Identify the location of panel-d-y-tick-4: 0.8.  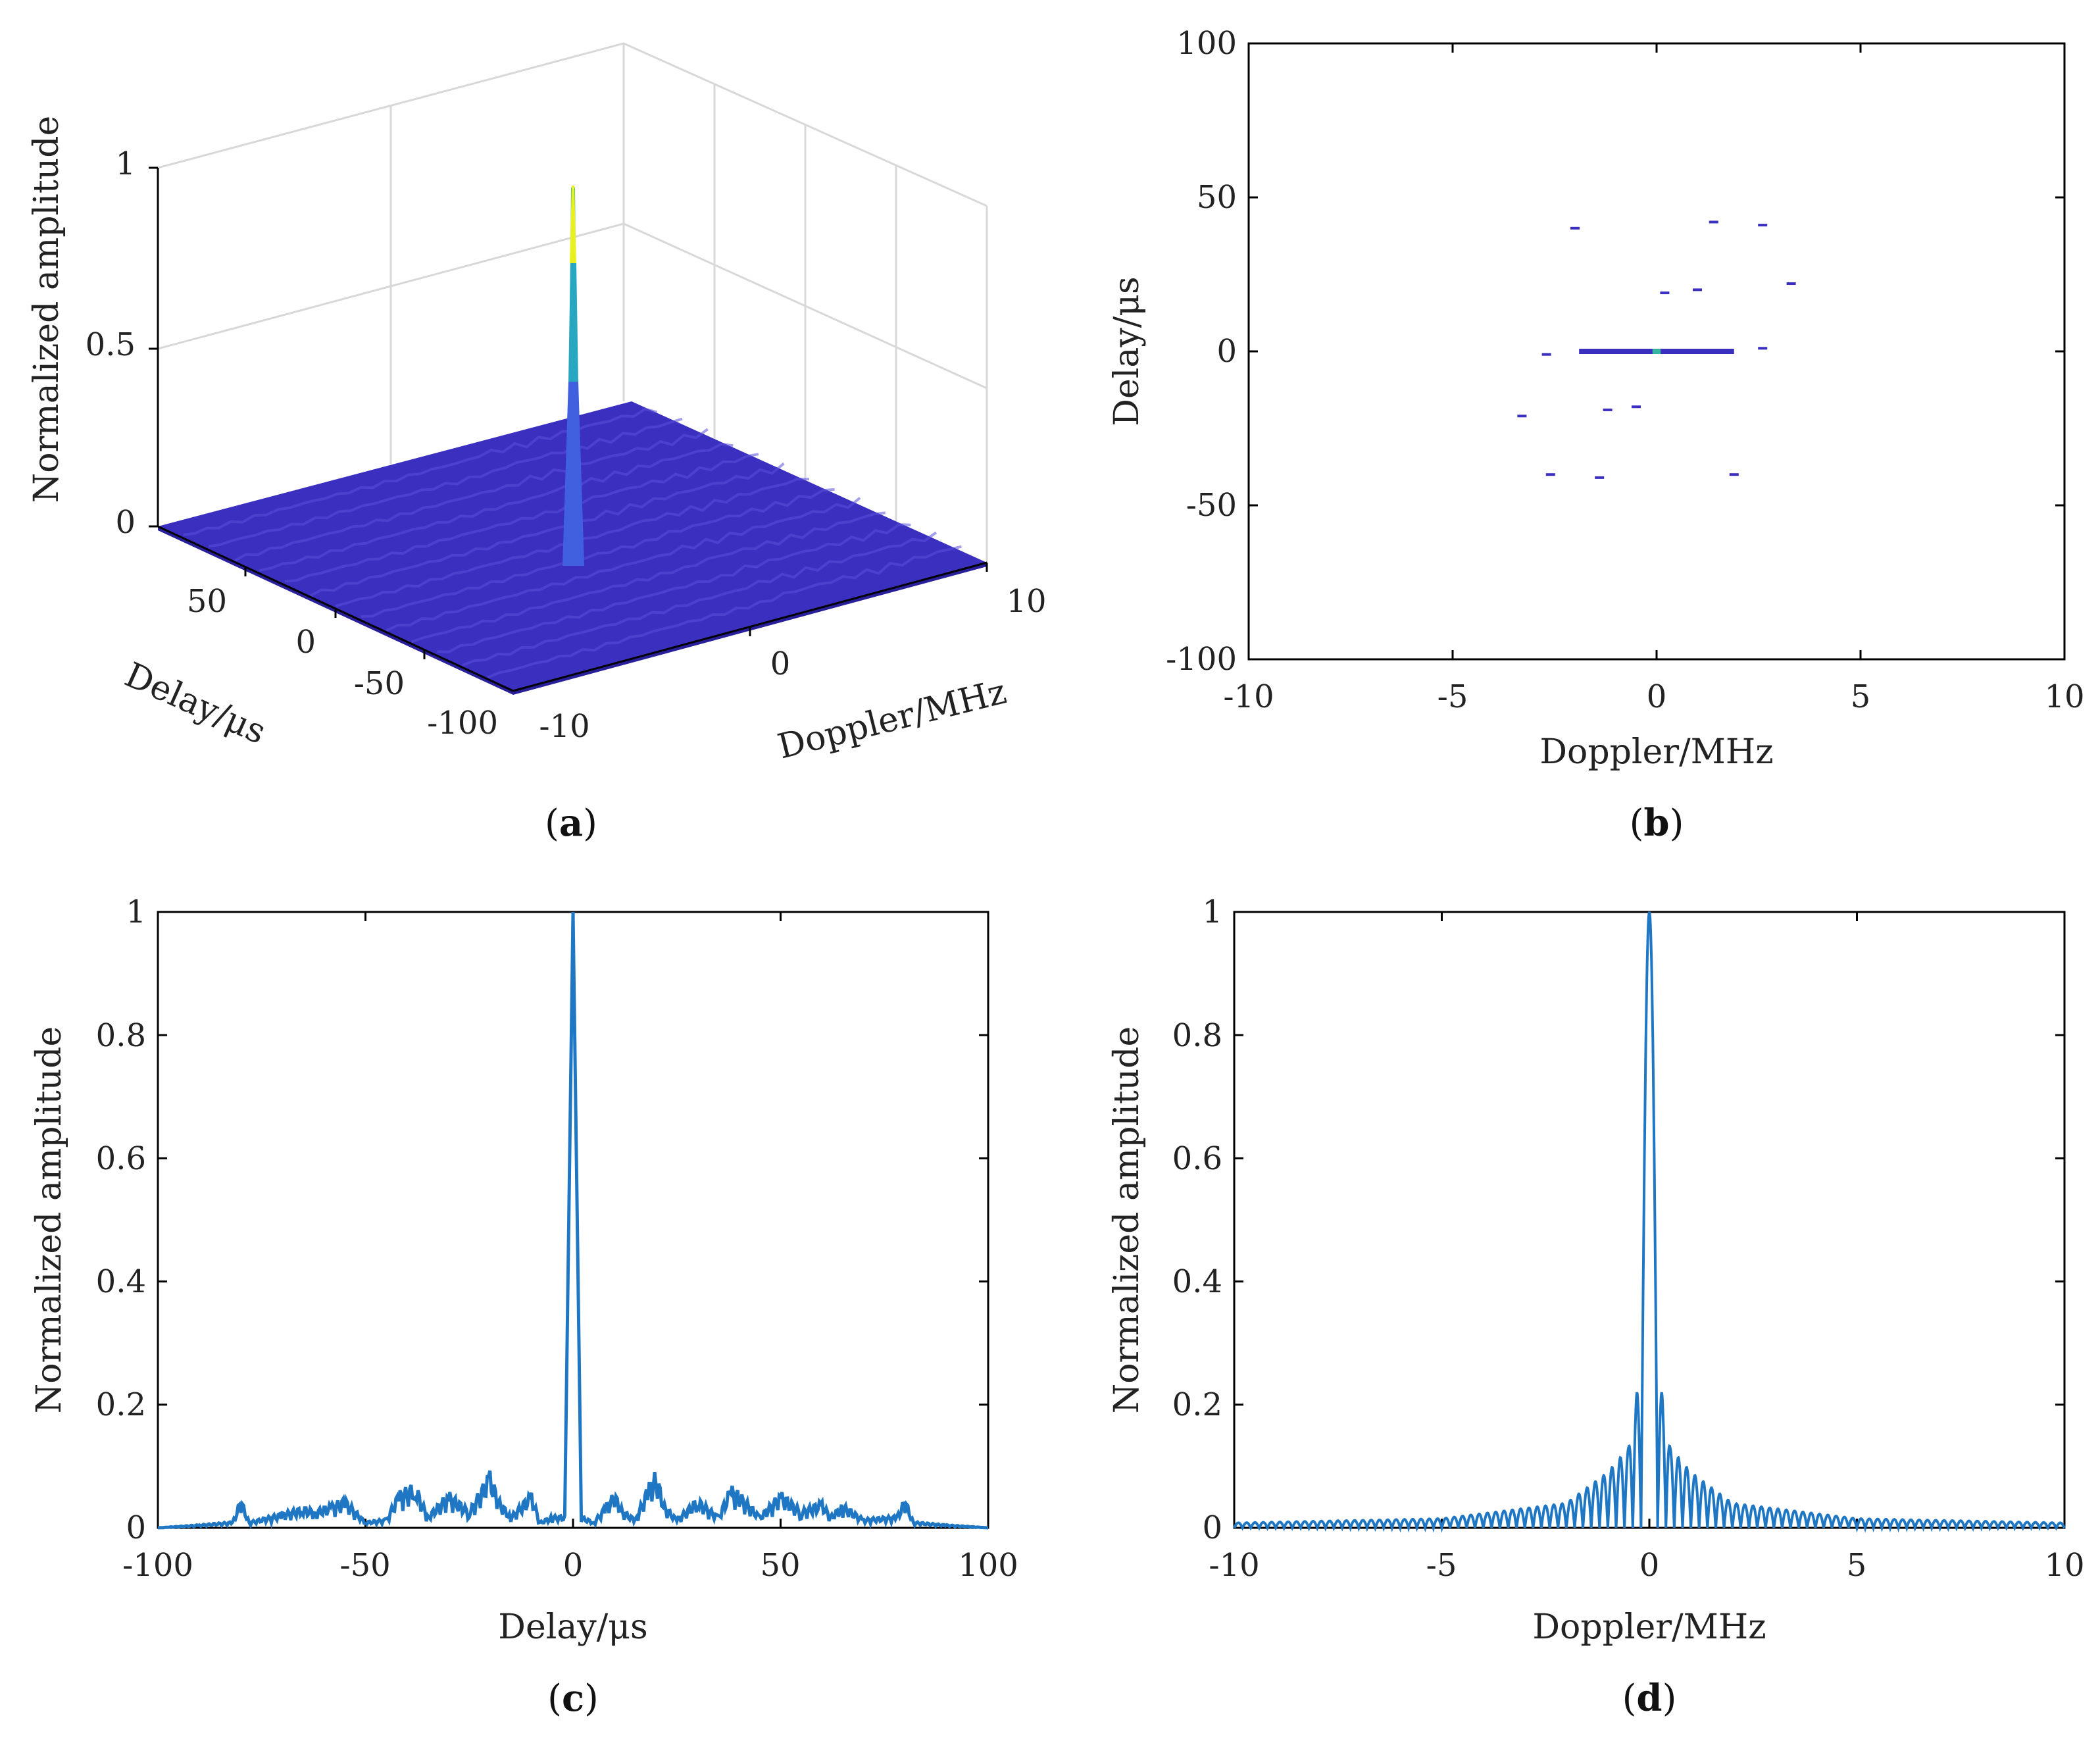
(1197, 1035).